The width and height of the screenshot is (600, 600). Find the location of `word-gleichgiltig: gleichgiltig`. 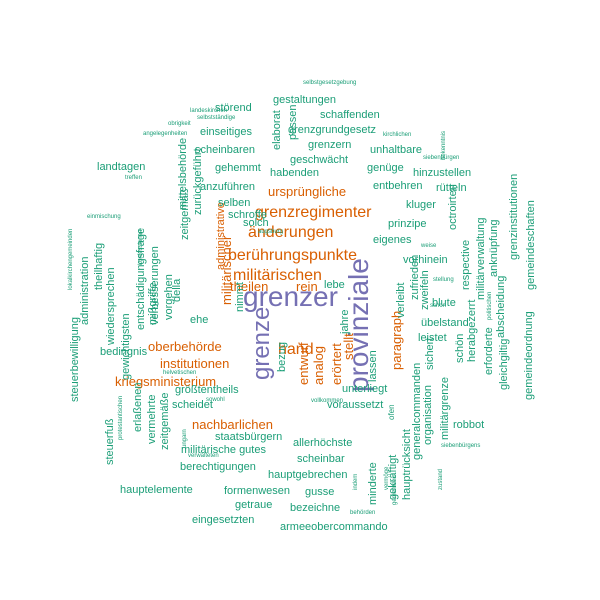

word-gleichgiltig: gleichgiltig is located at coordinates (504, 364).